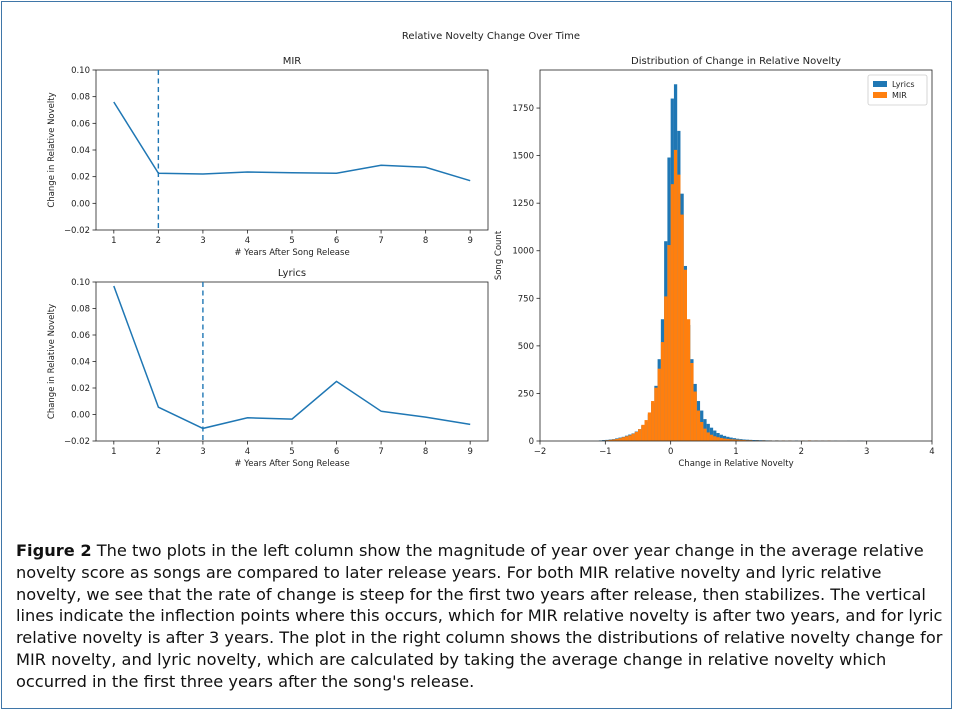  I want to click on lyrics-y-tick-label: 0.04, so click(80, 363).